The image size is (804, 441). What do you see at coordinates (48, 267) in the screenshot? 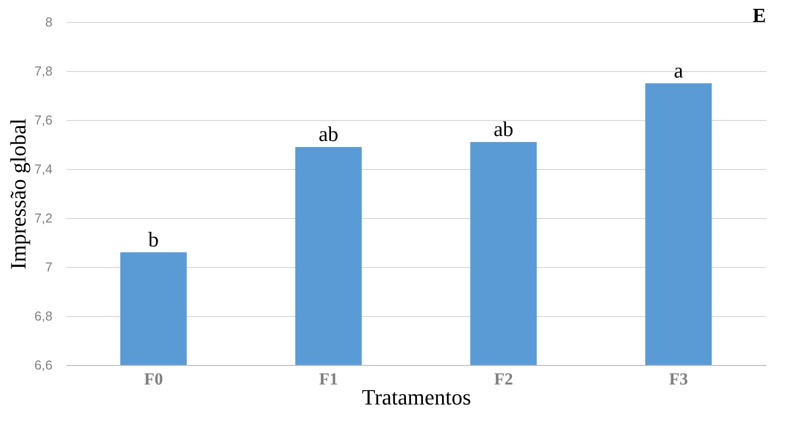
I see `y-tick-label: 7` at bounding box center [48, 267].